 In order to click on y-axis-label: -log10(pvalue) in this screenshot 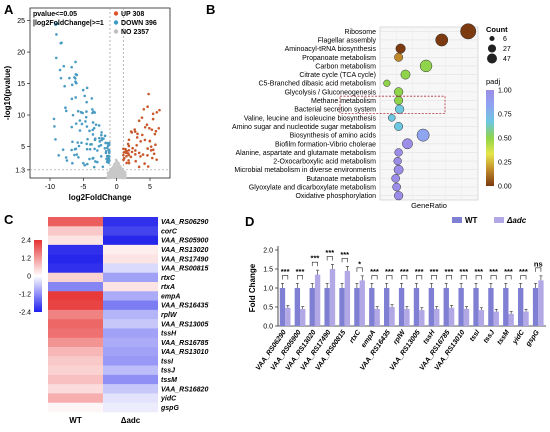, I will do `click(7, 93)`.